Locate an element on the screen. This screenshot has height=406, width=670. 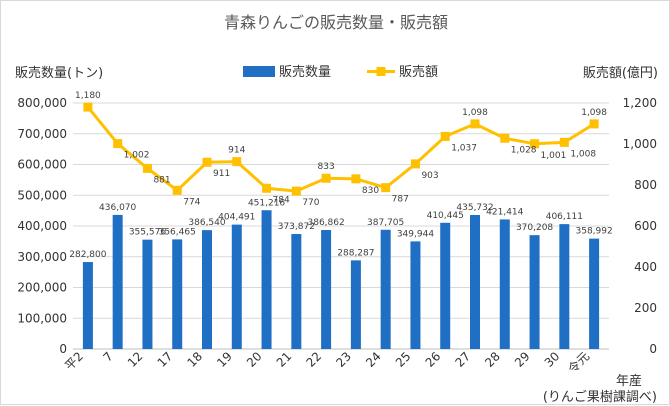
y-right-tick-label: 600 is located at coordinates (645, 226).